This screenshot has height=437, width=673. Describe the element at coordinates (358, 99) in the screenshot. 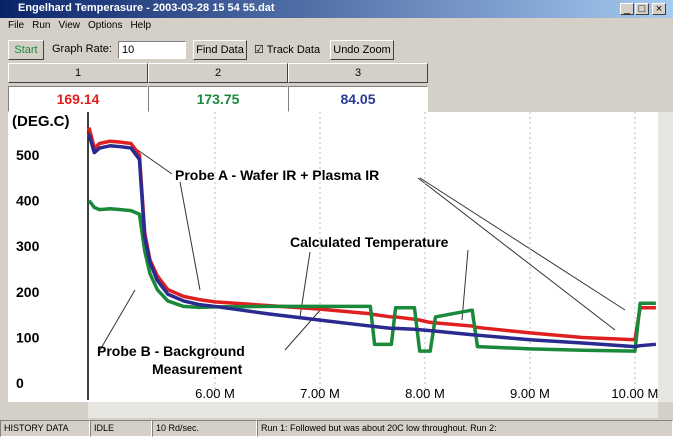

I see `channel-reading: 84.05` at that location.